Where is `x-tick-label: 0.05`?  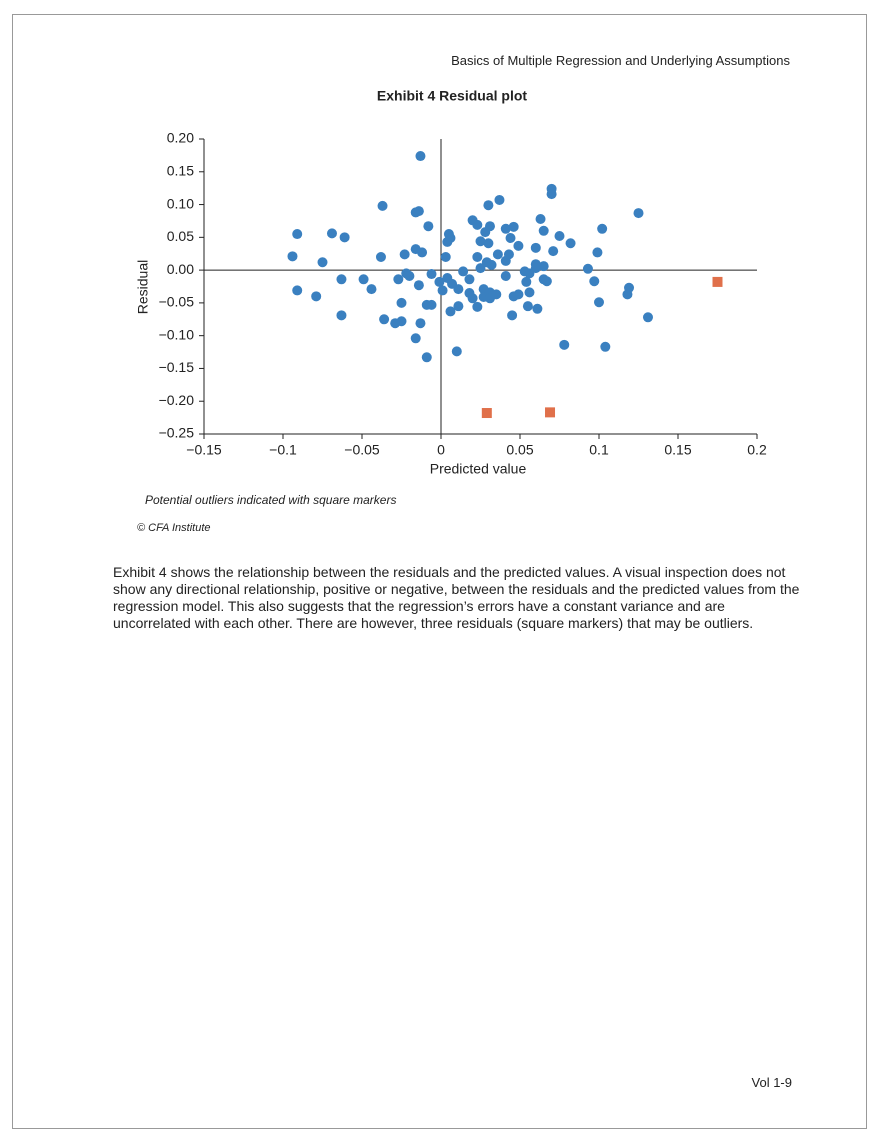
x-tick-label: 0.05 is located at coordinates (519, 450).